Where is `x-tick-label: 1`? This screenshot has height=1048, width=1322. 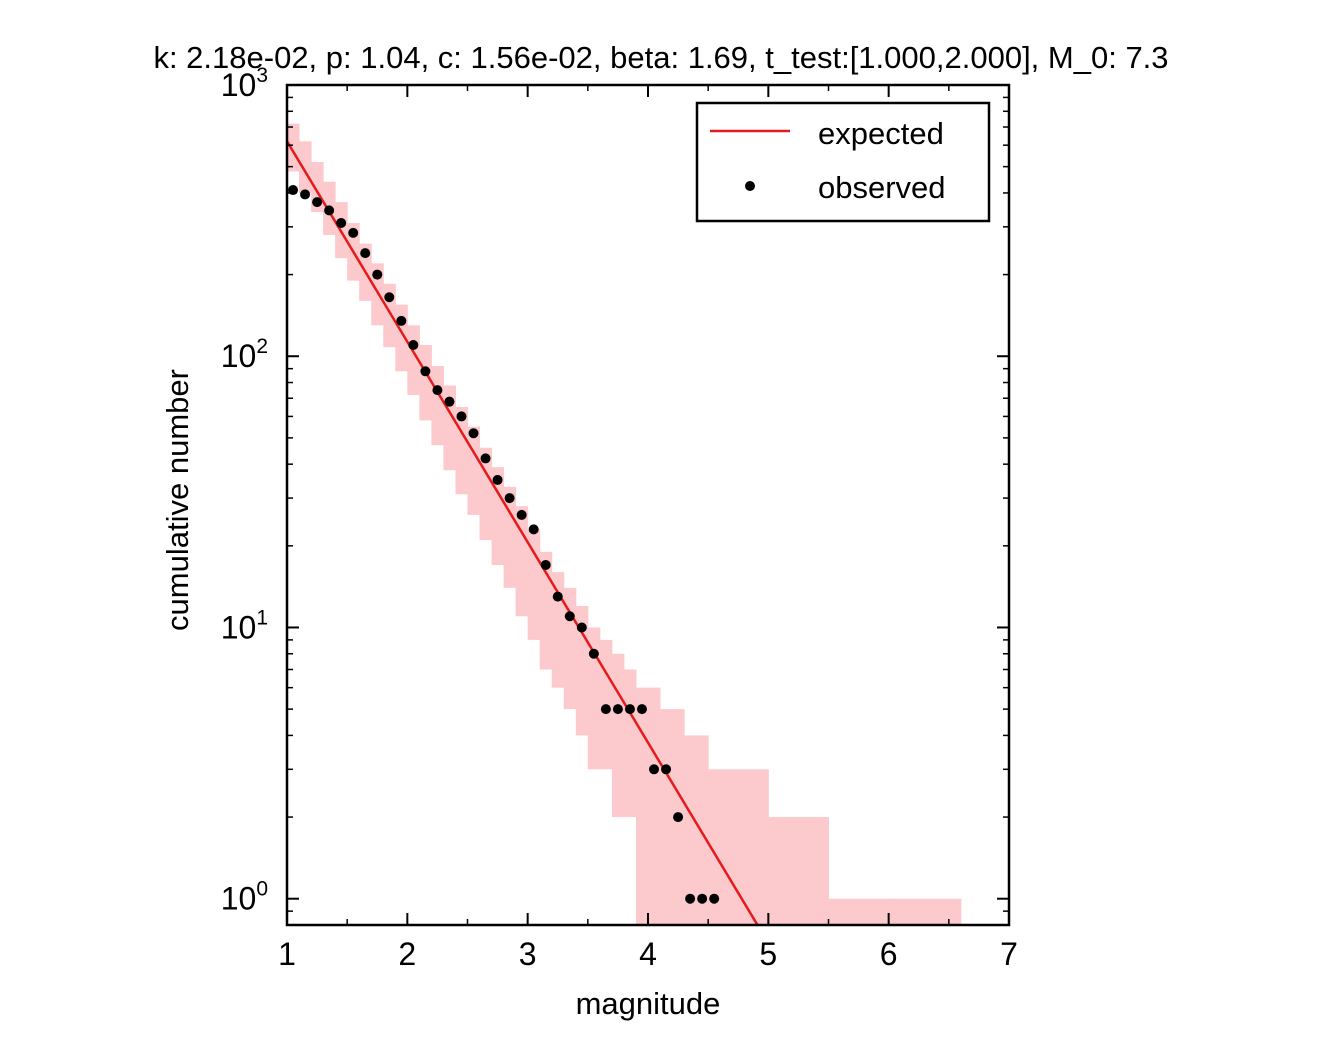
x-tick-label: 1 is located at coordinates (287, 954).